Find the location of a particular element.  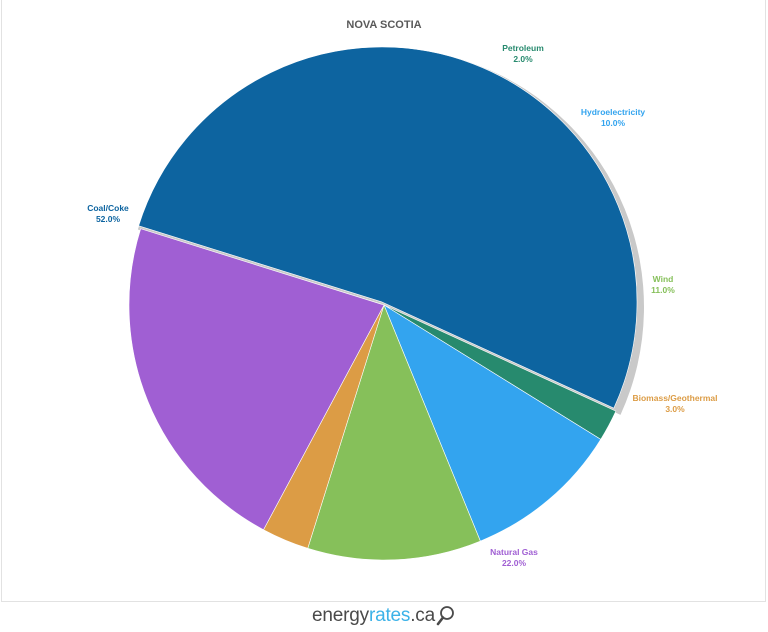

slice-label-petroleum: Petroleum is located at coordinates (523, 48).